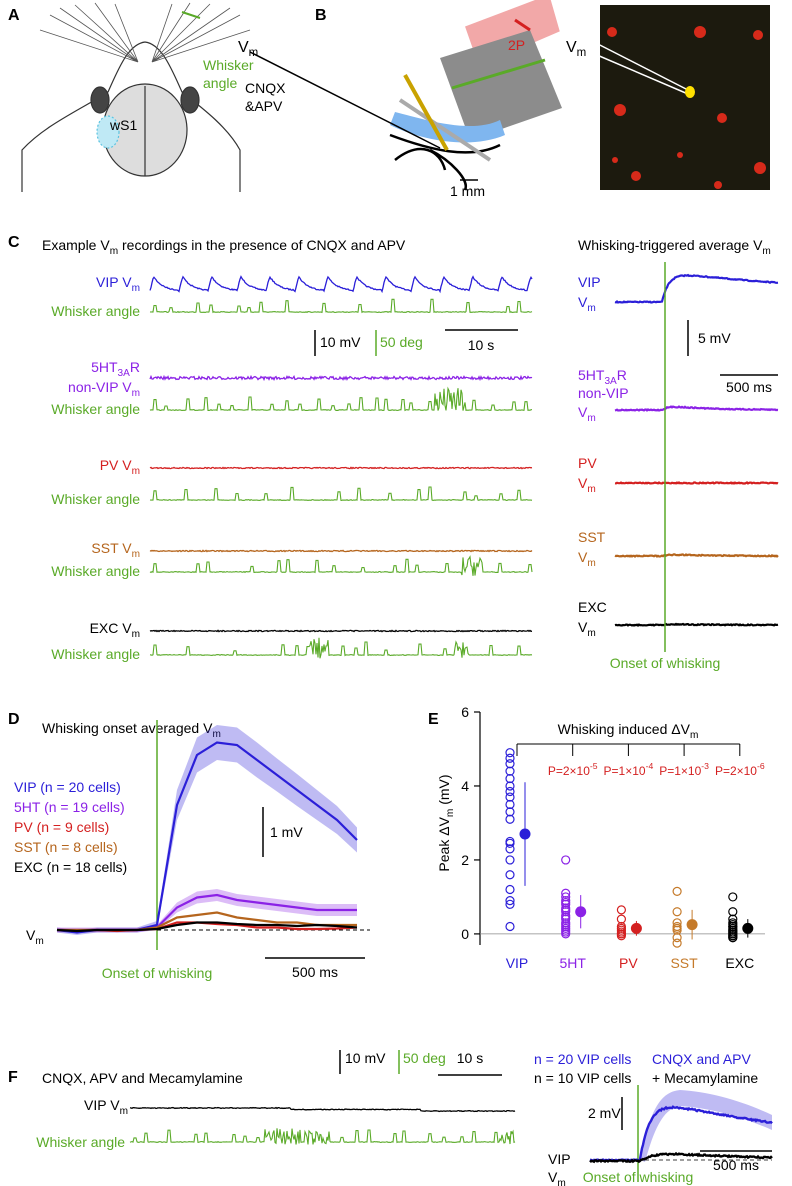 Image resolution: width=792 pixels, height=1186 pixels. I want to click on label: SST, so click(592, 537).